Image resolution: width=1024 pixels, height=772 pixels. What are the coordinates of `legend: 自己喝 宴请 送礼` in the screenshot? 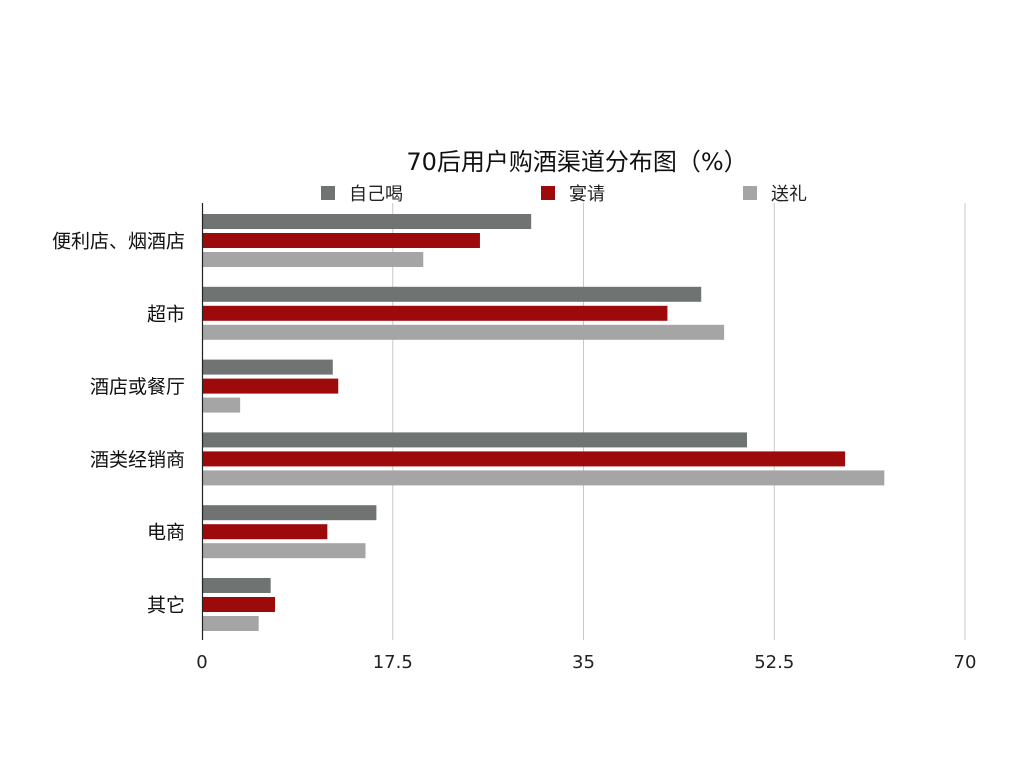 It's located at (564, 194).